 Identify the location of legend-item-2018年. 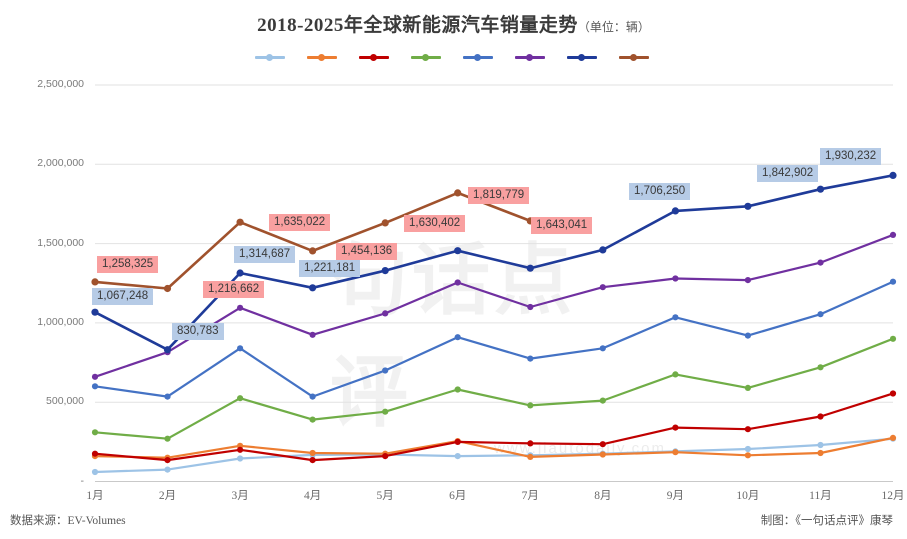
(271, 57).